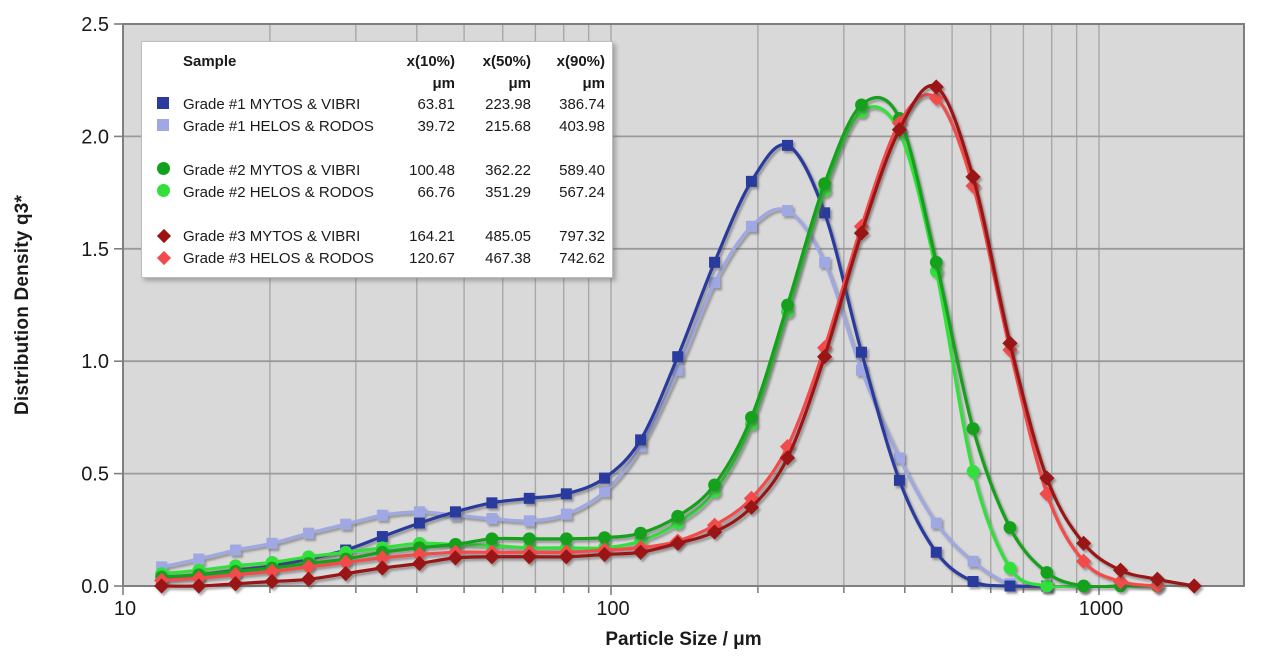 This screenshot has width=1280, height=662. Describe the element at coordinates (582, 236) in the screenshot. I see `legend-x90-value: 797.32` at that location.